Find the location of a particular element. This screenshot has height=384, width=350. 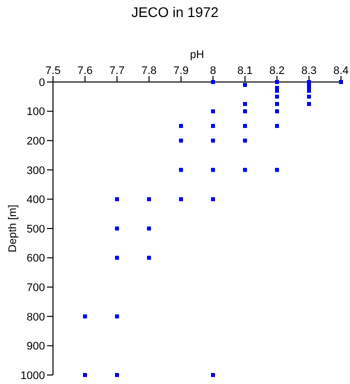

y-tick-label: 500 is located at coordinates (35, 229).